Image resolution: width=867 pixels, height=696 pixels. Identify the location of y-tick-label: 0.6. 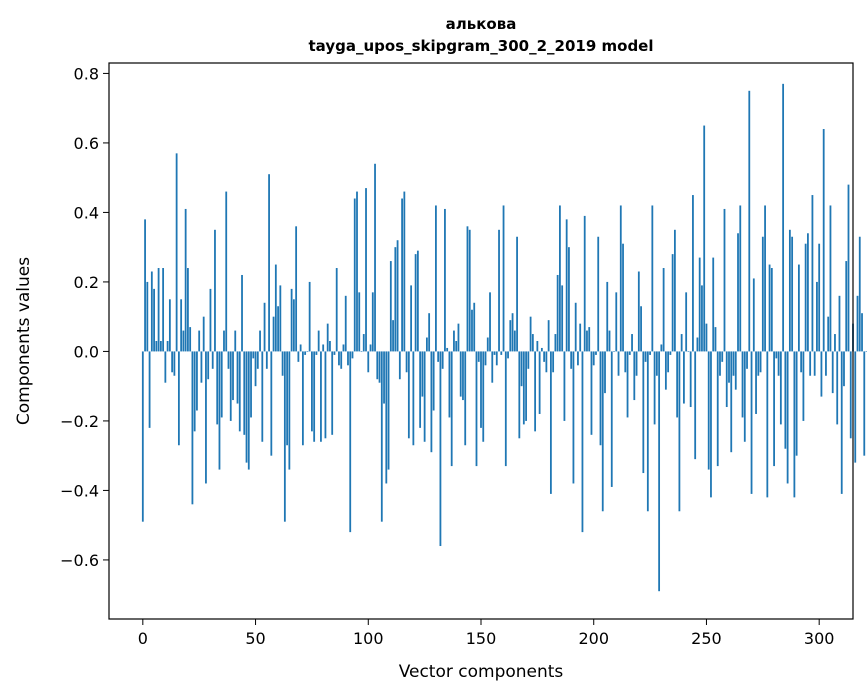
(86, 143).